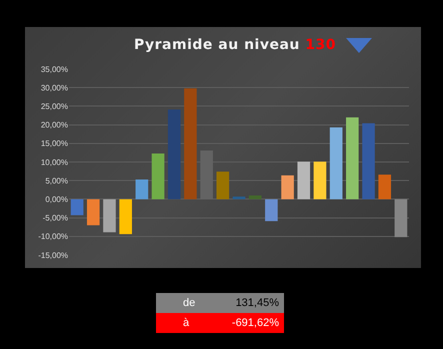  Describe the element at coordinates (53, 255) in the screenshot. I see `y-tick-label: -15,00%` at that location.